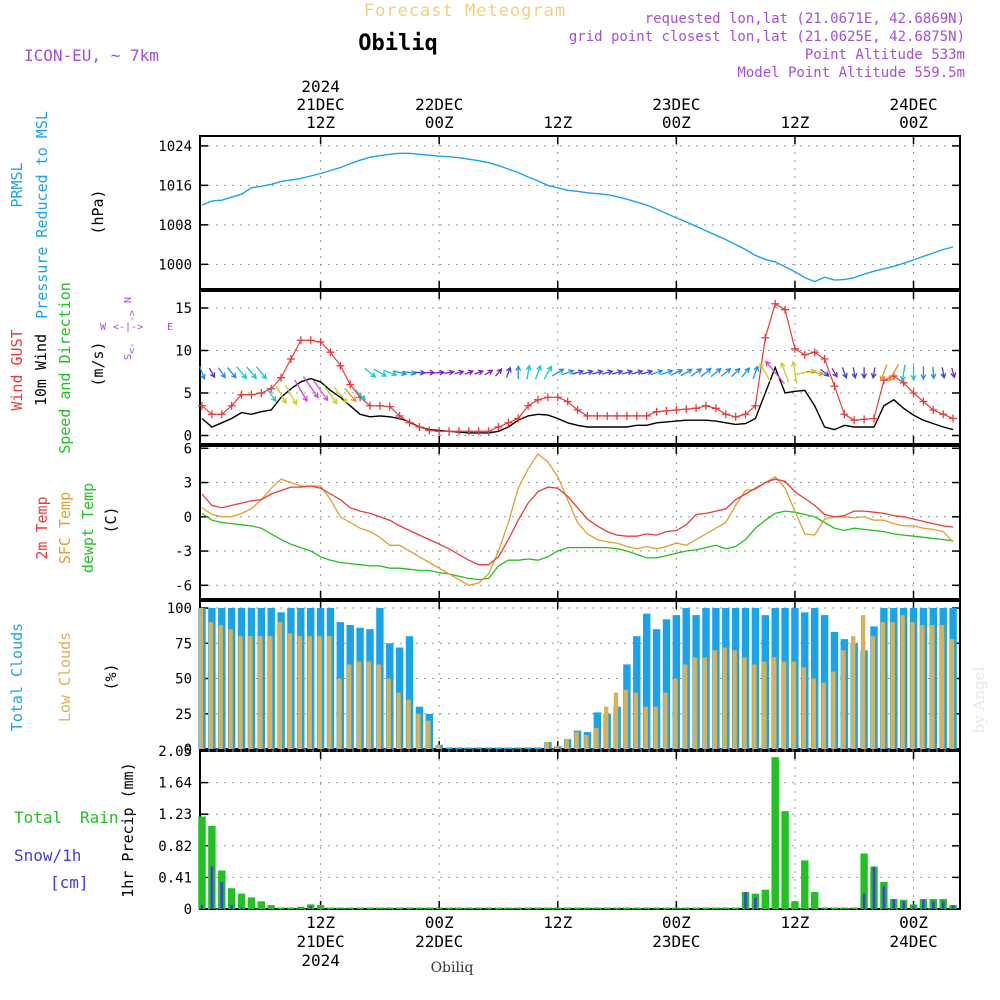 Image resolution: width=1000 pixels, height=1000 pixels. What do you see at coordinates (851, 73) in the screenshot?
I see `model-point-altitude: Model Point Altitude 559.5m` at bounding box center [851, 73].